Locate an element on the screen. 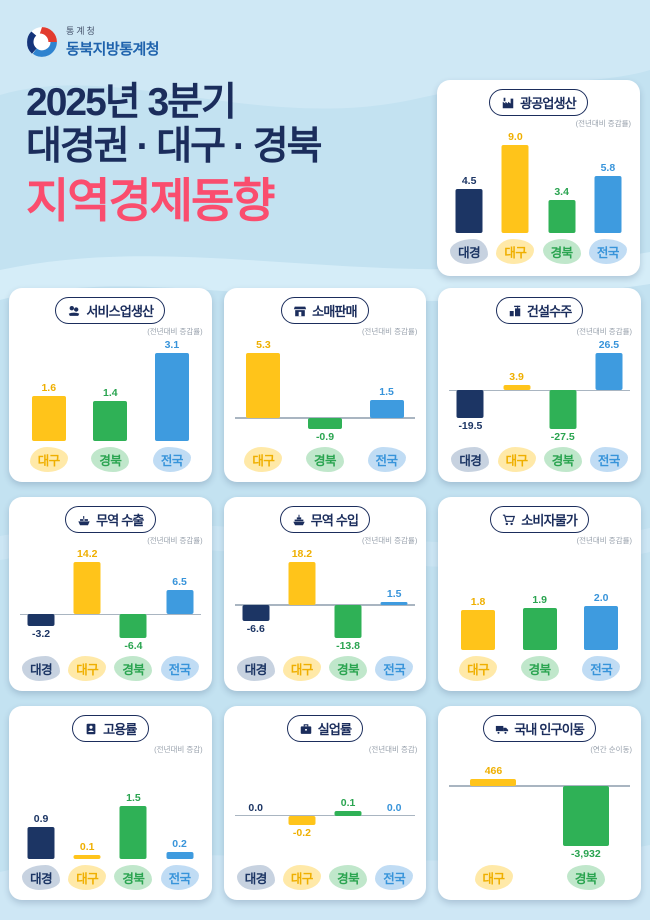  bar-plot: -19.5 3.9 -27.5 26.5 is located at coordinates (539, 390).